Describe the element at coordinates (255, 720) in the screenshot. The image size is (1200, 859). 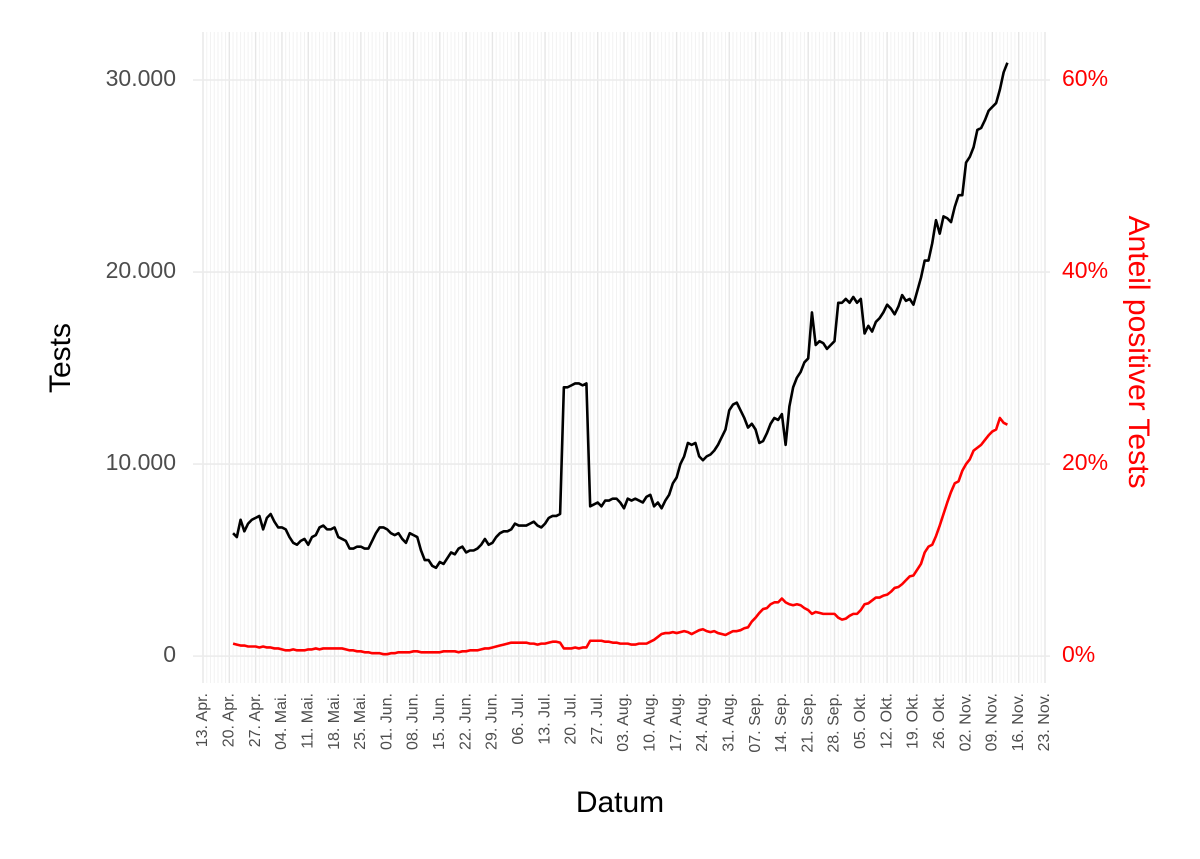
I see `x-tick-label: 27. Apr.` at that location.